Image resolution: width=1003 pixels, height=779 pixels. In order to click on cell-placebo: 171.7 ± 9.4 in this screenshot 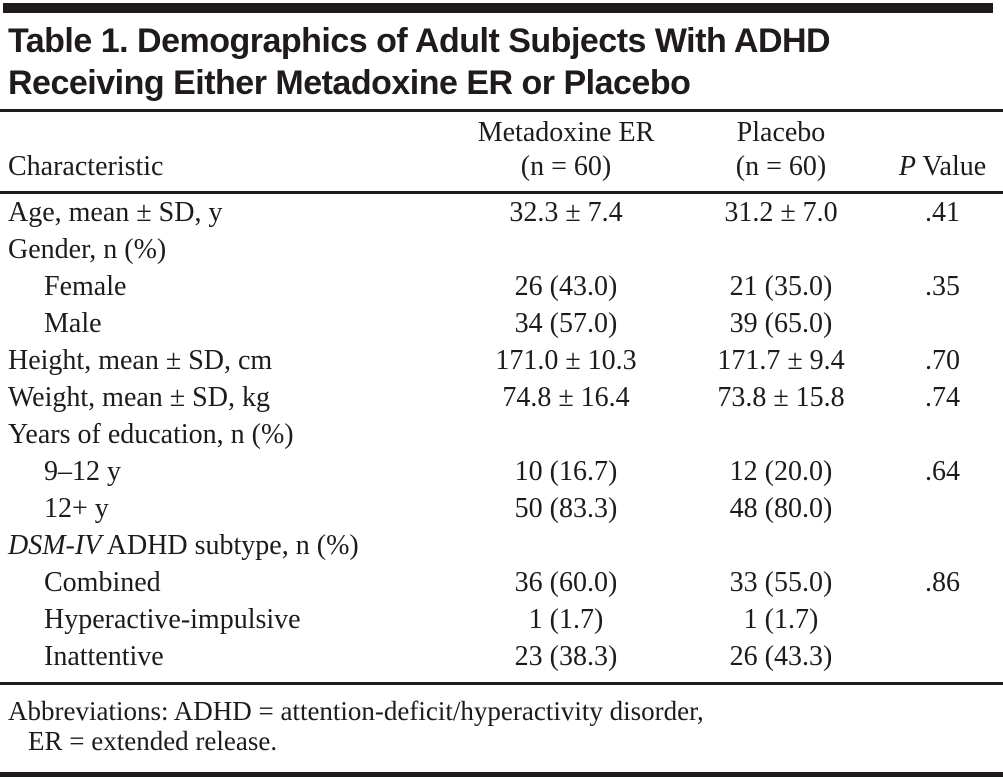, I will do `click(781, 360)`.